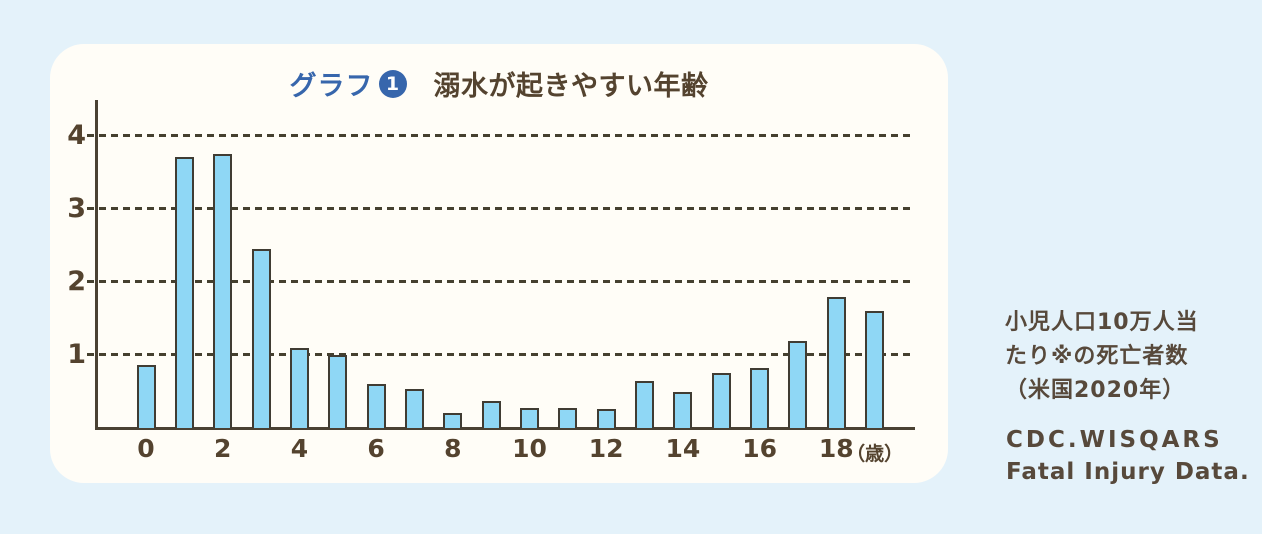 This screenshot has width=1262, height=534. Describe the element at coordinates (501, 355) in the screenshot. I see `gridline-y1` at that location.